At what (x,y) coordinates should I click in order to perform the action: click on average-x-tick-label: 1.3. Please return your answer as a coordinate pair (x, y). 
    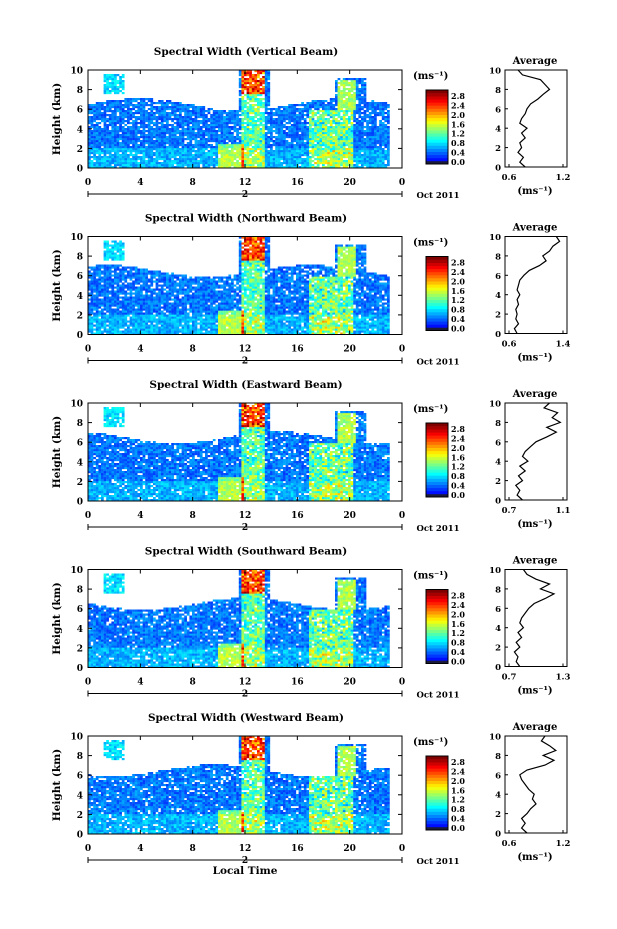
    Looking at the image, I should click on (563, 678).